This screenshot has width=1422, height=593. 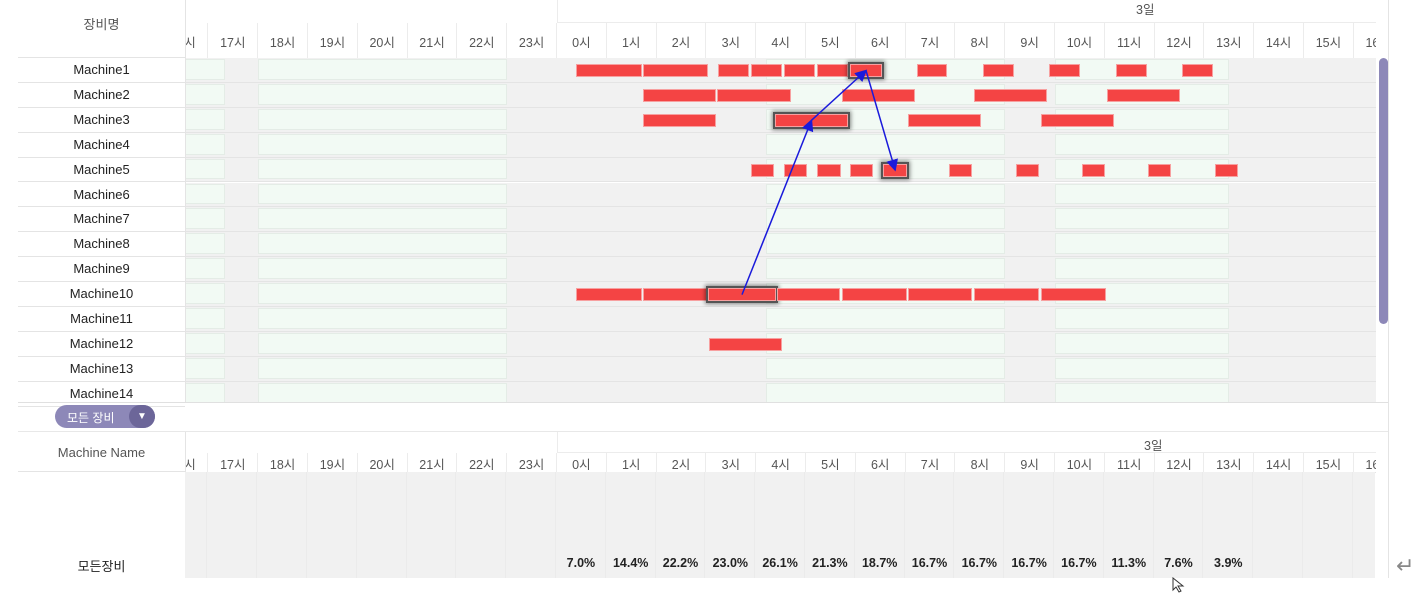 I want to click on hour-label: 5시, so click(x=830, y=465).